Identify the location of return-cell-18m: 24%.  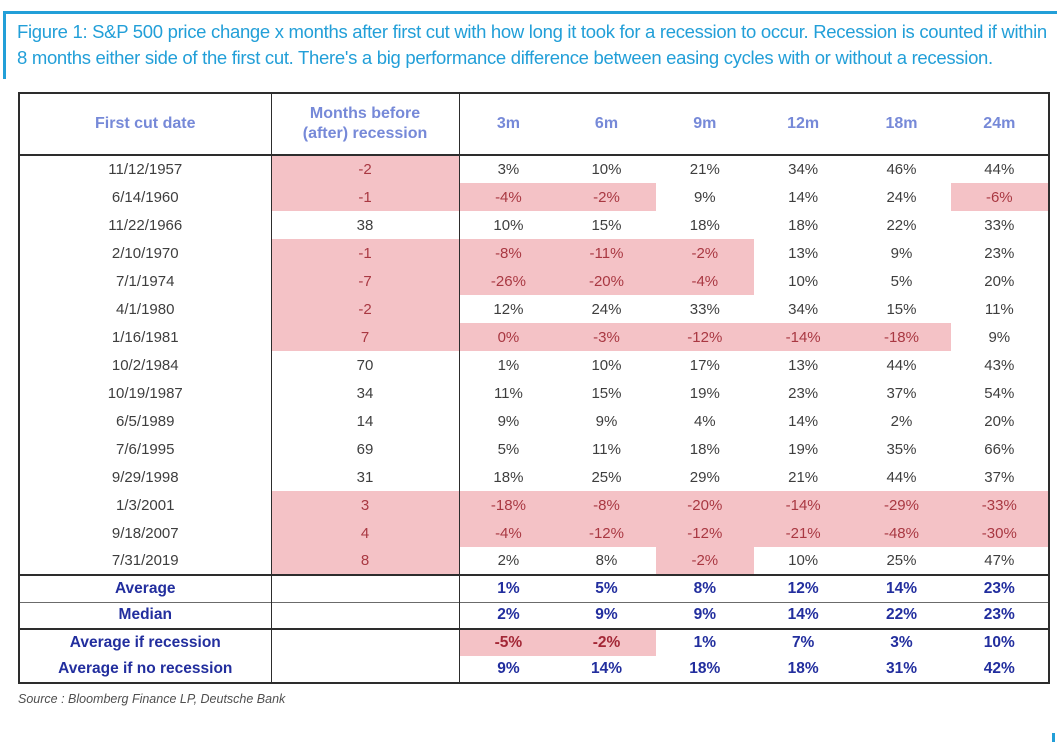
(901, 197).